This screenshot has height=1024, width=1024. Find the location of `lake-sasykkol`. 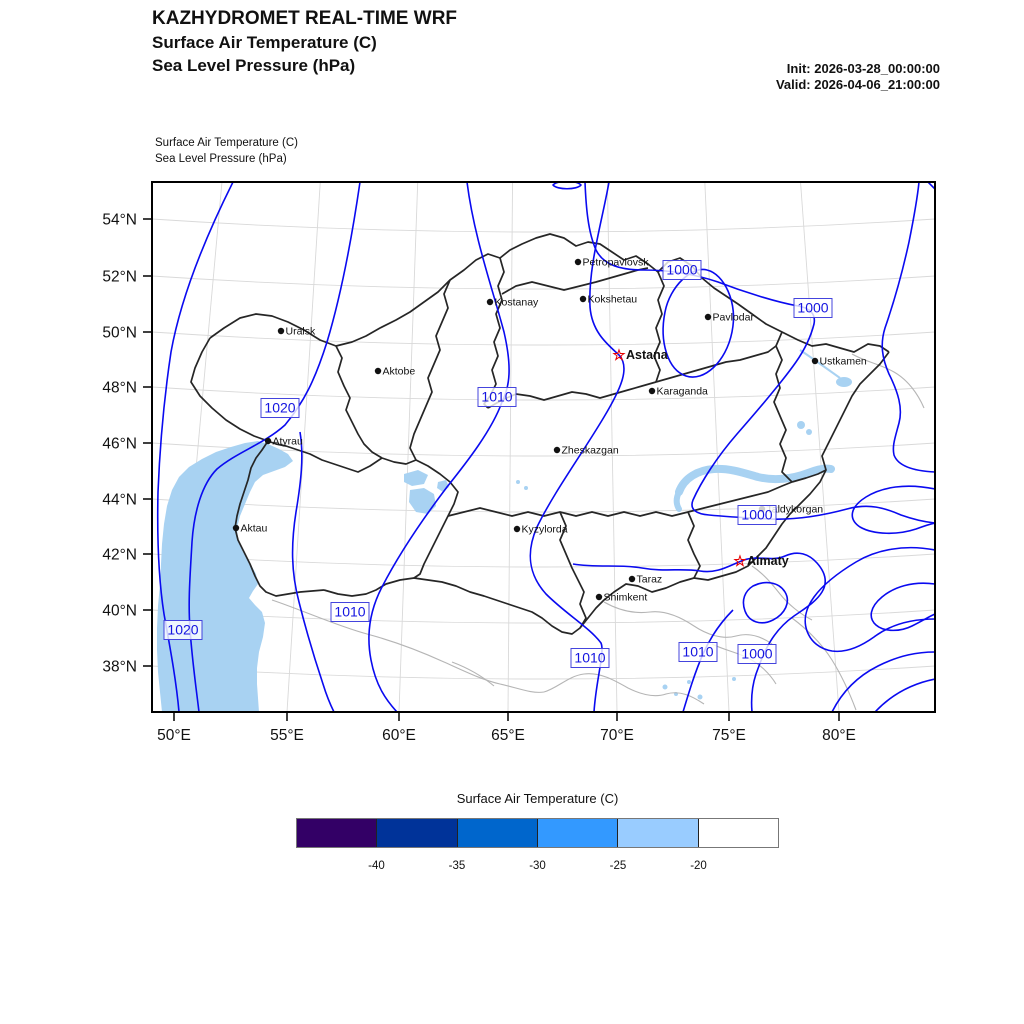

lake-sasykkol is located at coordinates (809, 432).